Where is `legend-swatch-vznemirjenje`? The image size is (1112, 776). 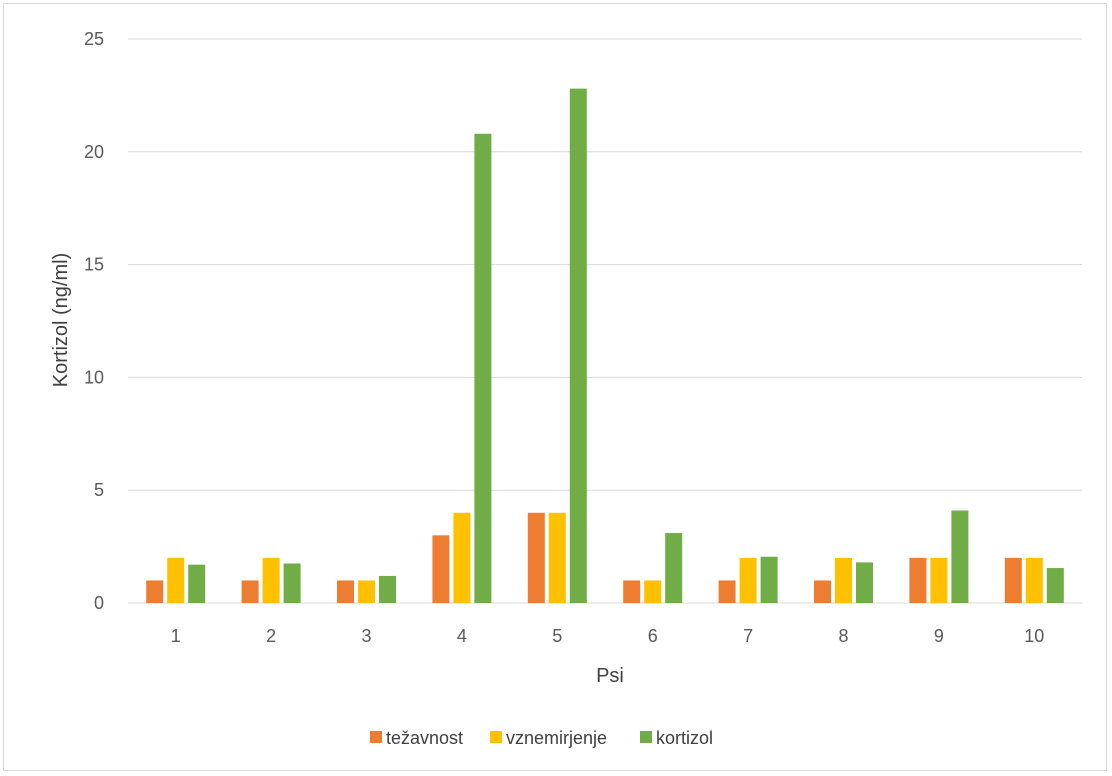 legend-swatch-vznemirjenje is located at coordinates (496, 737).